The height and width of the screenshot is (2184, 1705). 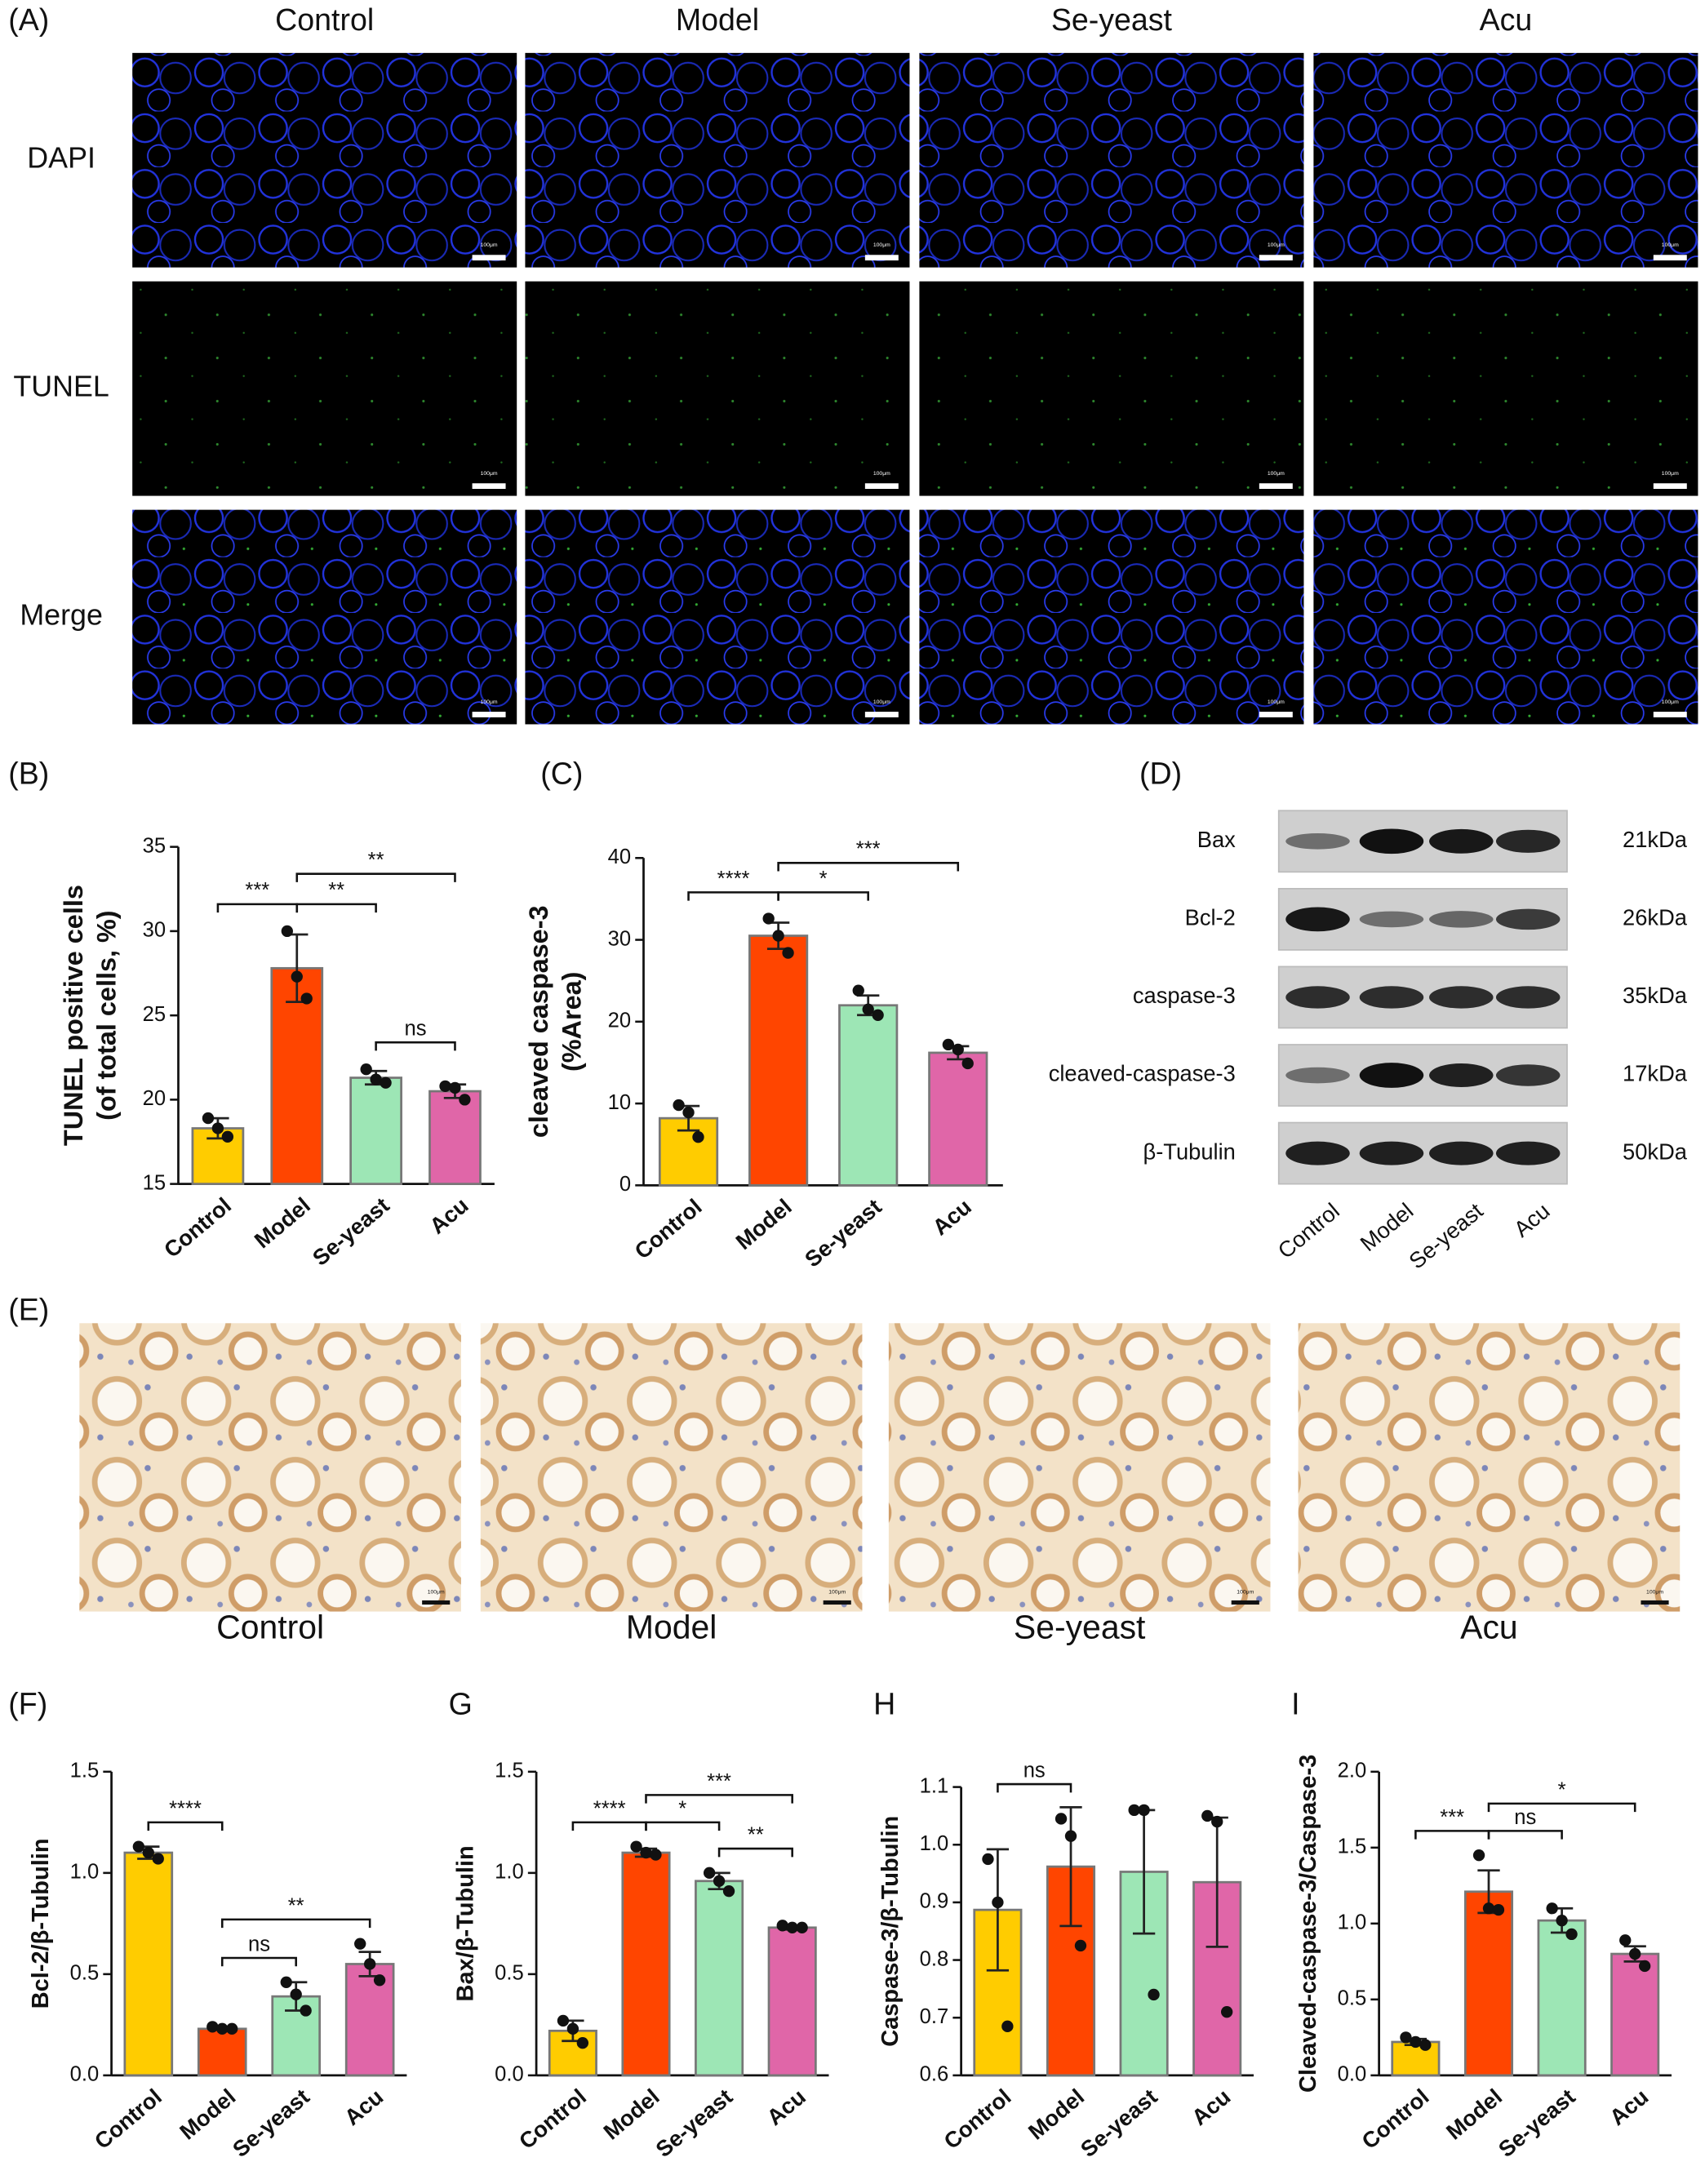 I want to click on significance-label: **, so click(x=336, y=890).